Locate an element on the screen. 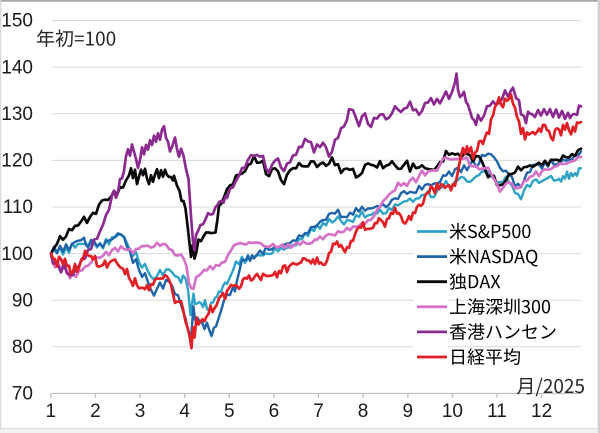 The image size is (600, 433). svg-text: 12 is located at coordinates (541, 411).